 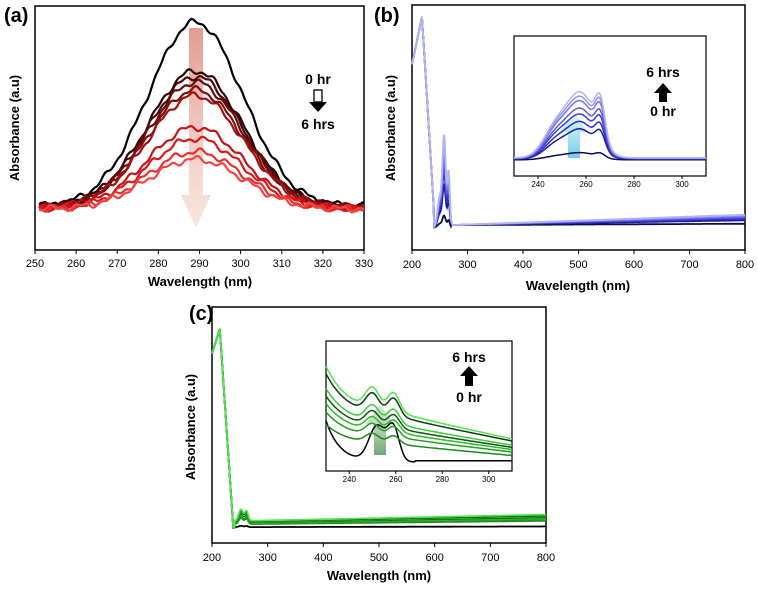 I want to click on panel-b-inset-x-tick-label: 300, so click(x=682, y=184).